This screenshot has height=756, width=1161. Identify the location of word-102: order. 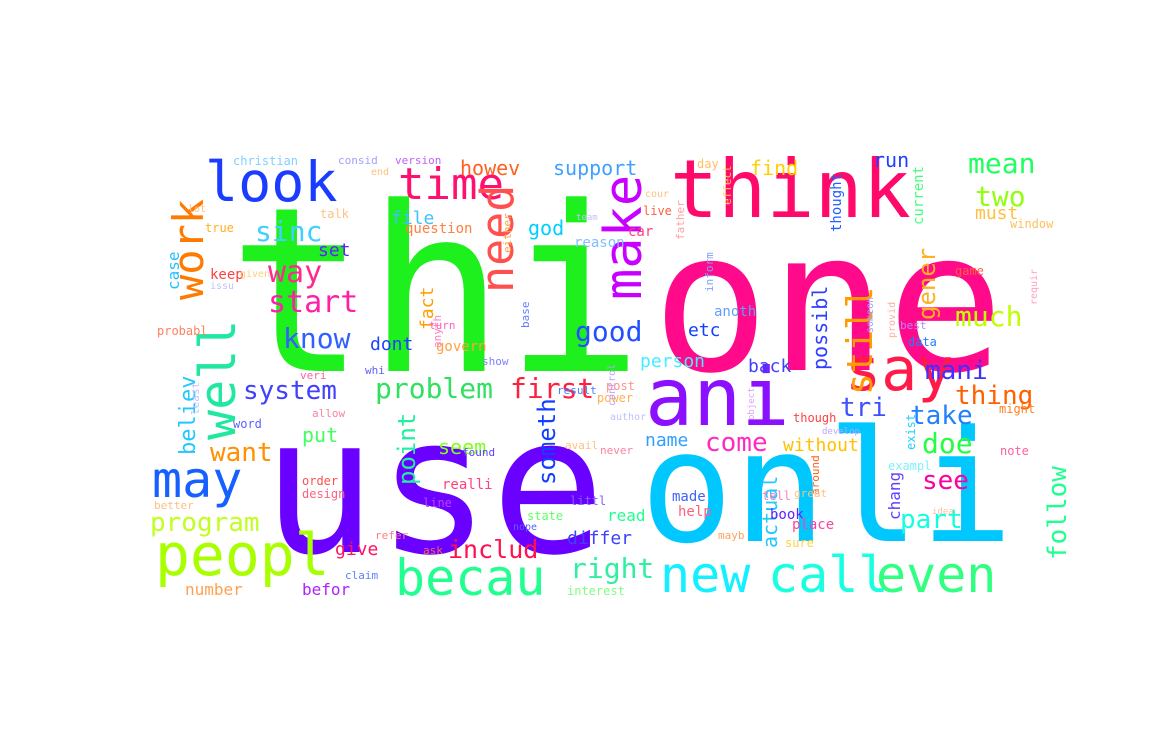
(320, 481).